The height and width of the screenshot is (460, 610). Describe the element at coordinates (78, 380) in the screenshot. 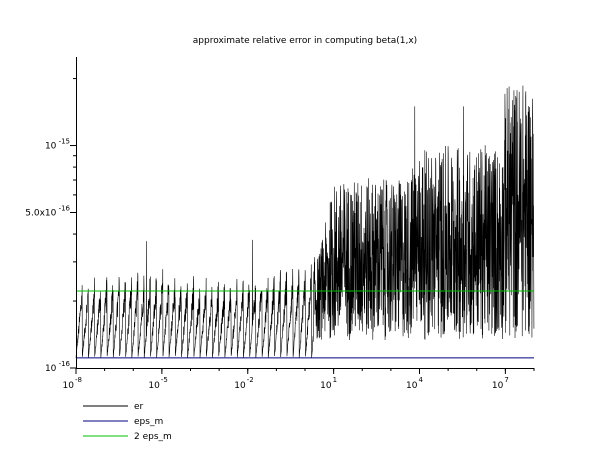

I see `x-tick-exponent: -8` at that location.